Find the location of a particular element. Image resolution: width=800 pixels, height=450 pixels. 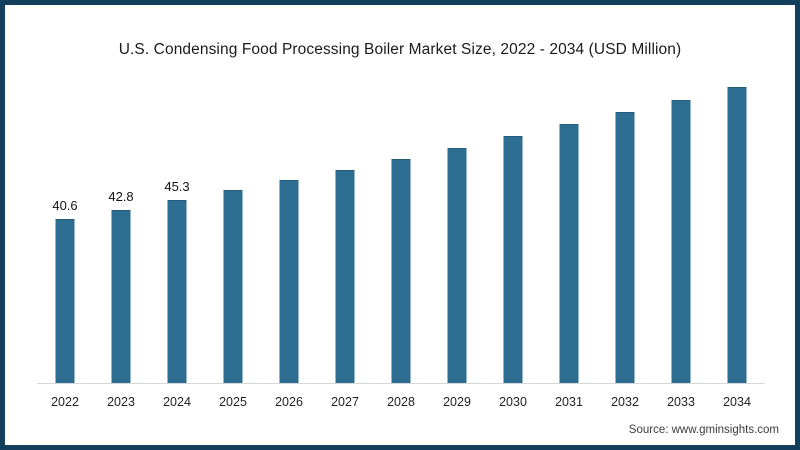

bar-column: 2031 is located at coordinates (569, 247).